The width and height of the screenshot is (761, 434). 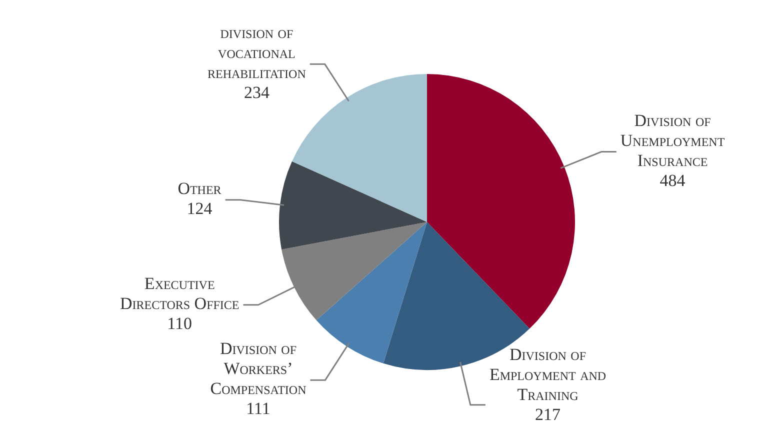 What do you see at coordinates (548, 414) in the screenshot?
I see `data-label: 217` at bounding box center [548, 414].